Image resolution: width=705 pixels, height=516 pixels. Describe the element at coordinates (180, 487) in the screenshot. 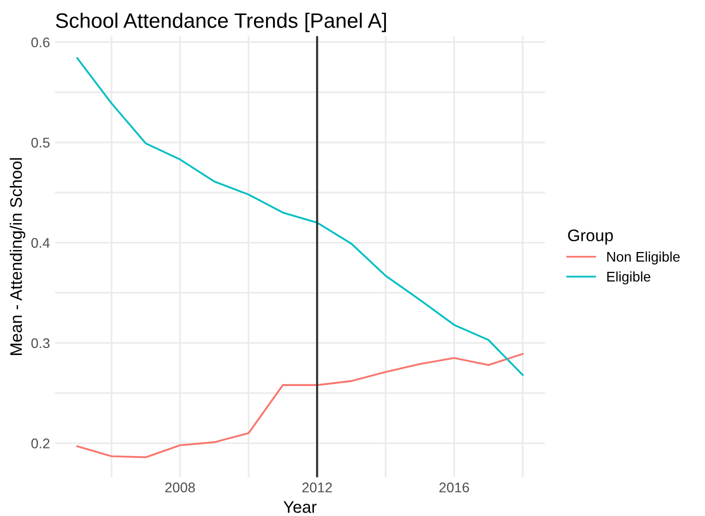

I see `x-tick-label: 2008` at that location.